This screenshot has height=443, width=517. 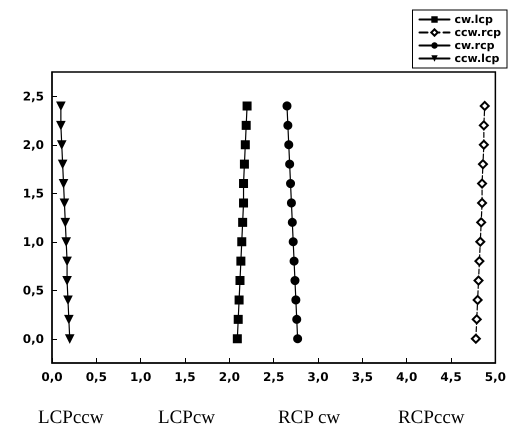 What do you see at coordinates (141, 377) in the screenshot?
I see `x-tick-label: 1,0` at bounding box center [141, 377].